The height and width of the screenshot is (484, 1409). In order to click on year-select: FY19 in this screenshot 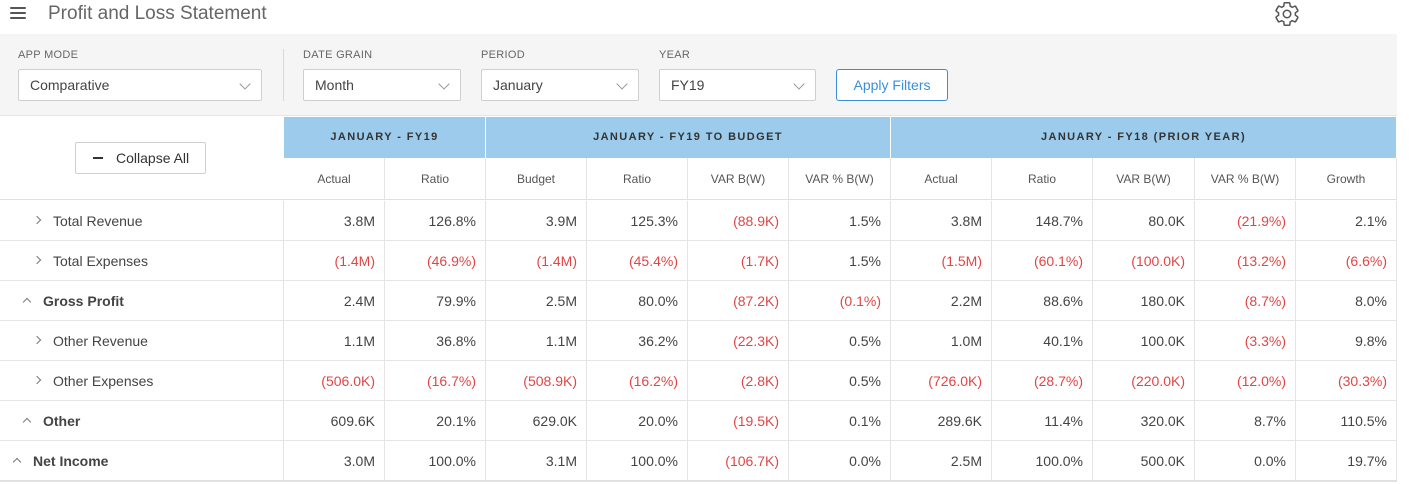, I will do `click(737, 85)`.